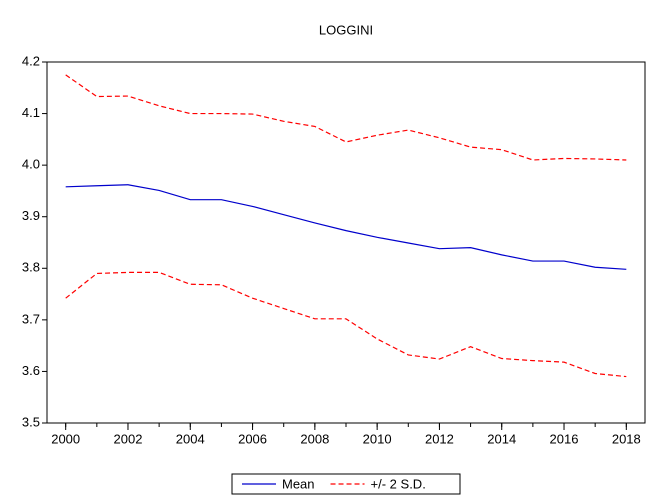 The width and height of the screenshot is (647, 502). Describe the element at coordinates (626, 438) in the screenshot. I see `x-tick-label: 2018` at that location.